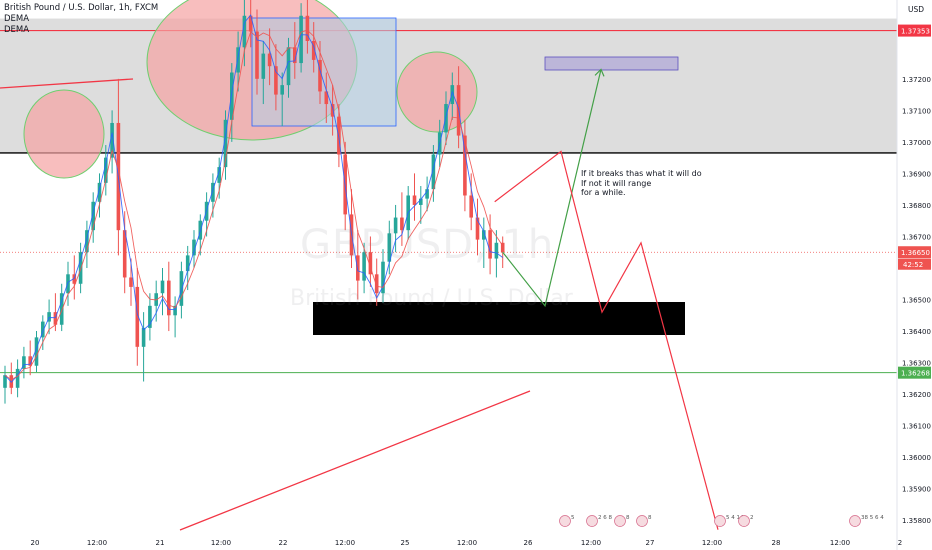  I want to click on demand-zone, so click(499, 318).